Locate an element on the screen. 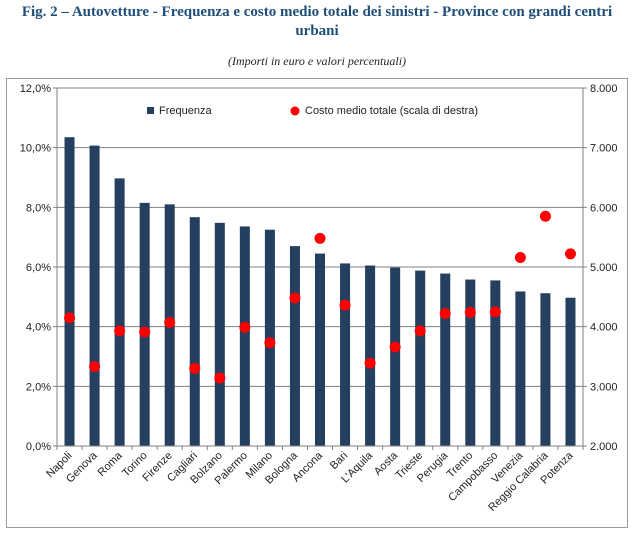 This screenshot has width=634, height=534. y-left-tick-label: 8,0% is located at coordinates (38, 208).